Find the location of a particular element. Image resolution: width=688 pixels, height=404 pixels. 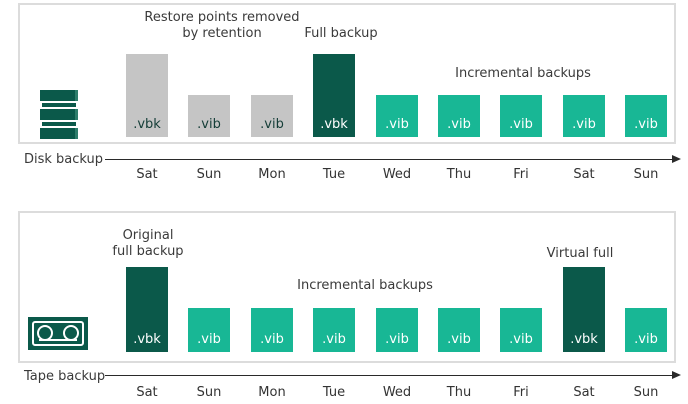

removed-backup-bar-sun: .vib is located at coordinates (209, 116).